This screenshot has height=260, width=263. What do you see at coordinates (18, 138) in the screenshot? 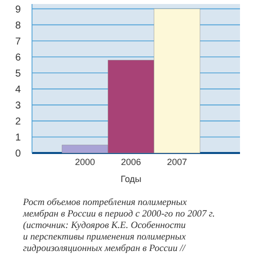
I see `y-tick-label: 1` at bounding box center [18, 138].